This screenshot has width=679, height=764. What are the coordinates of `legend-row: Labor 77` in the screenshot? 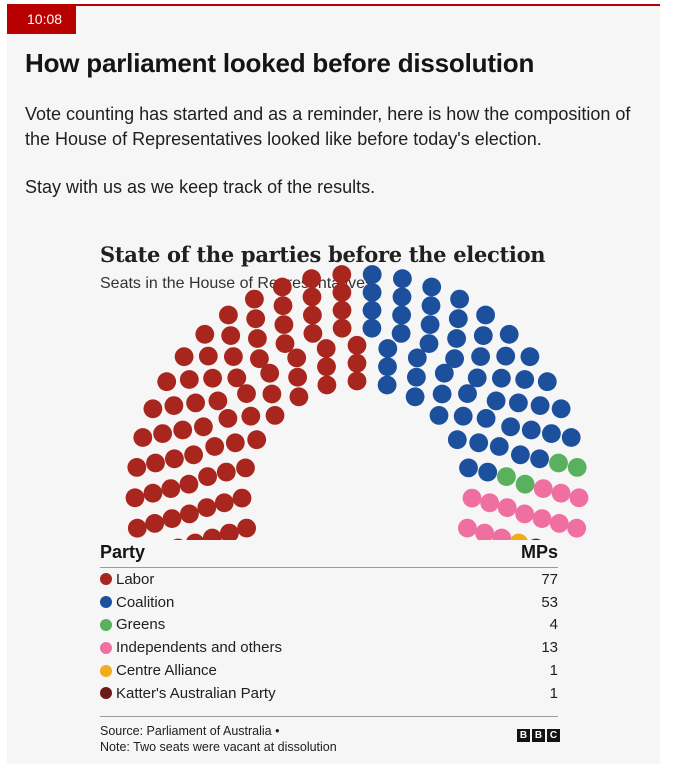 It's located at (329, 579).